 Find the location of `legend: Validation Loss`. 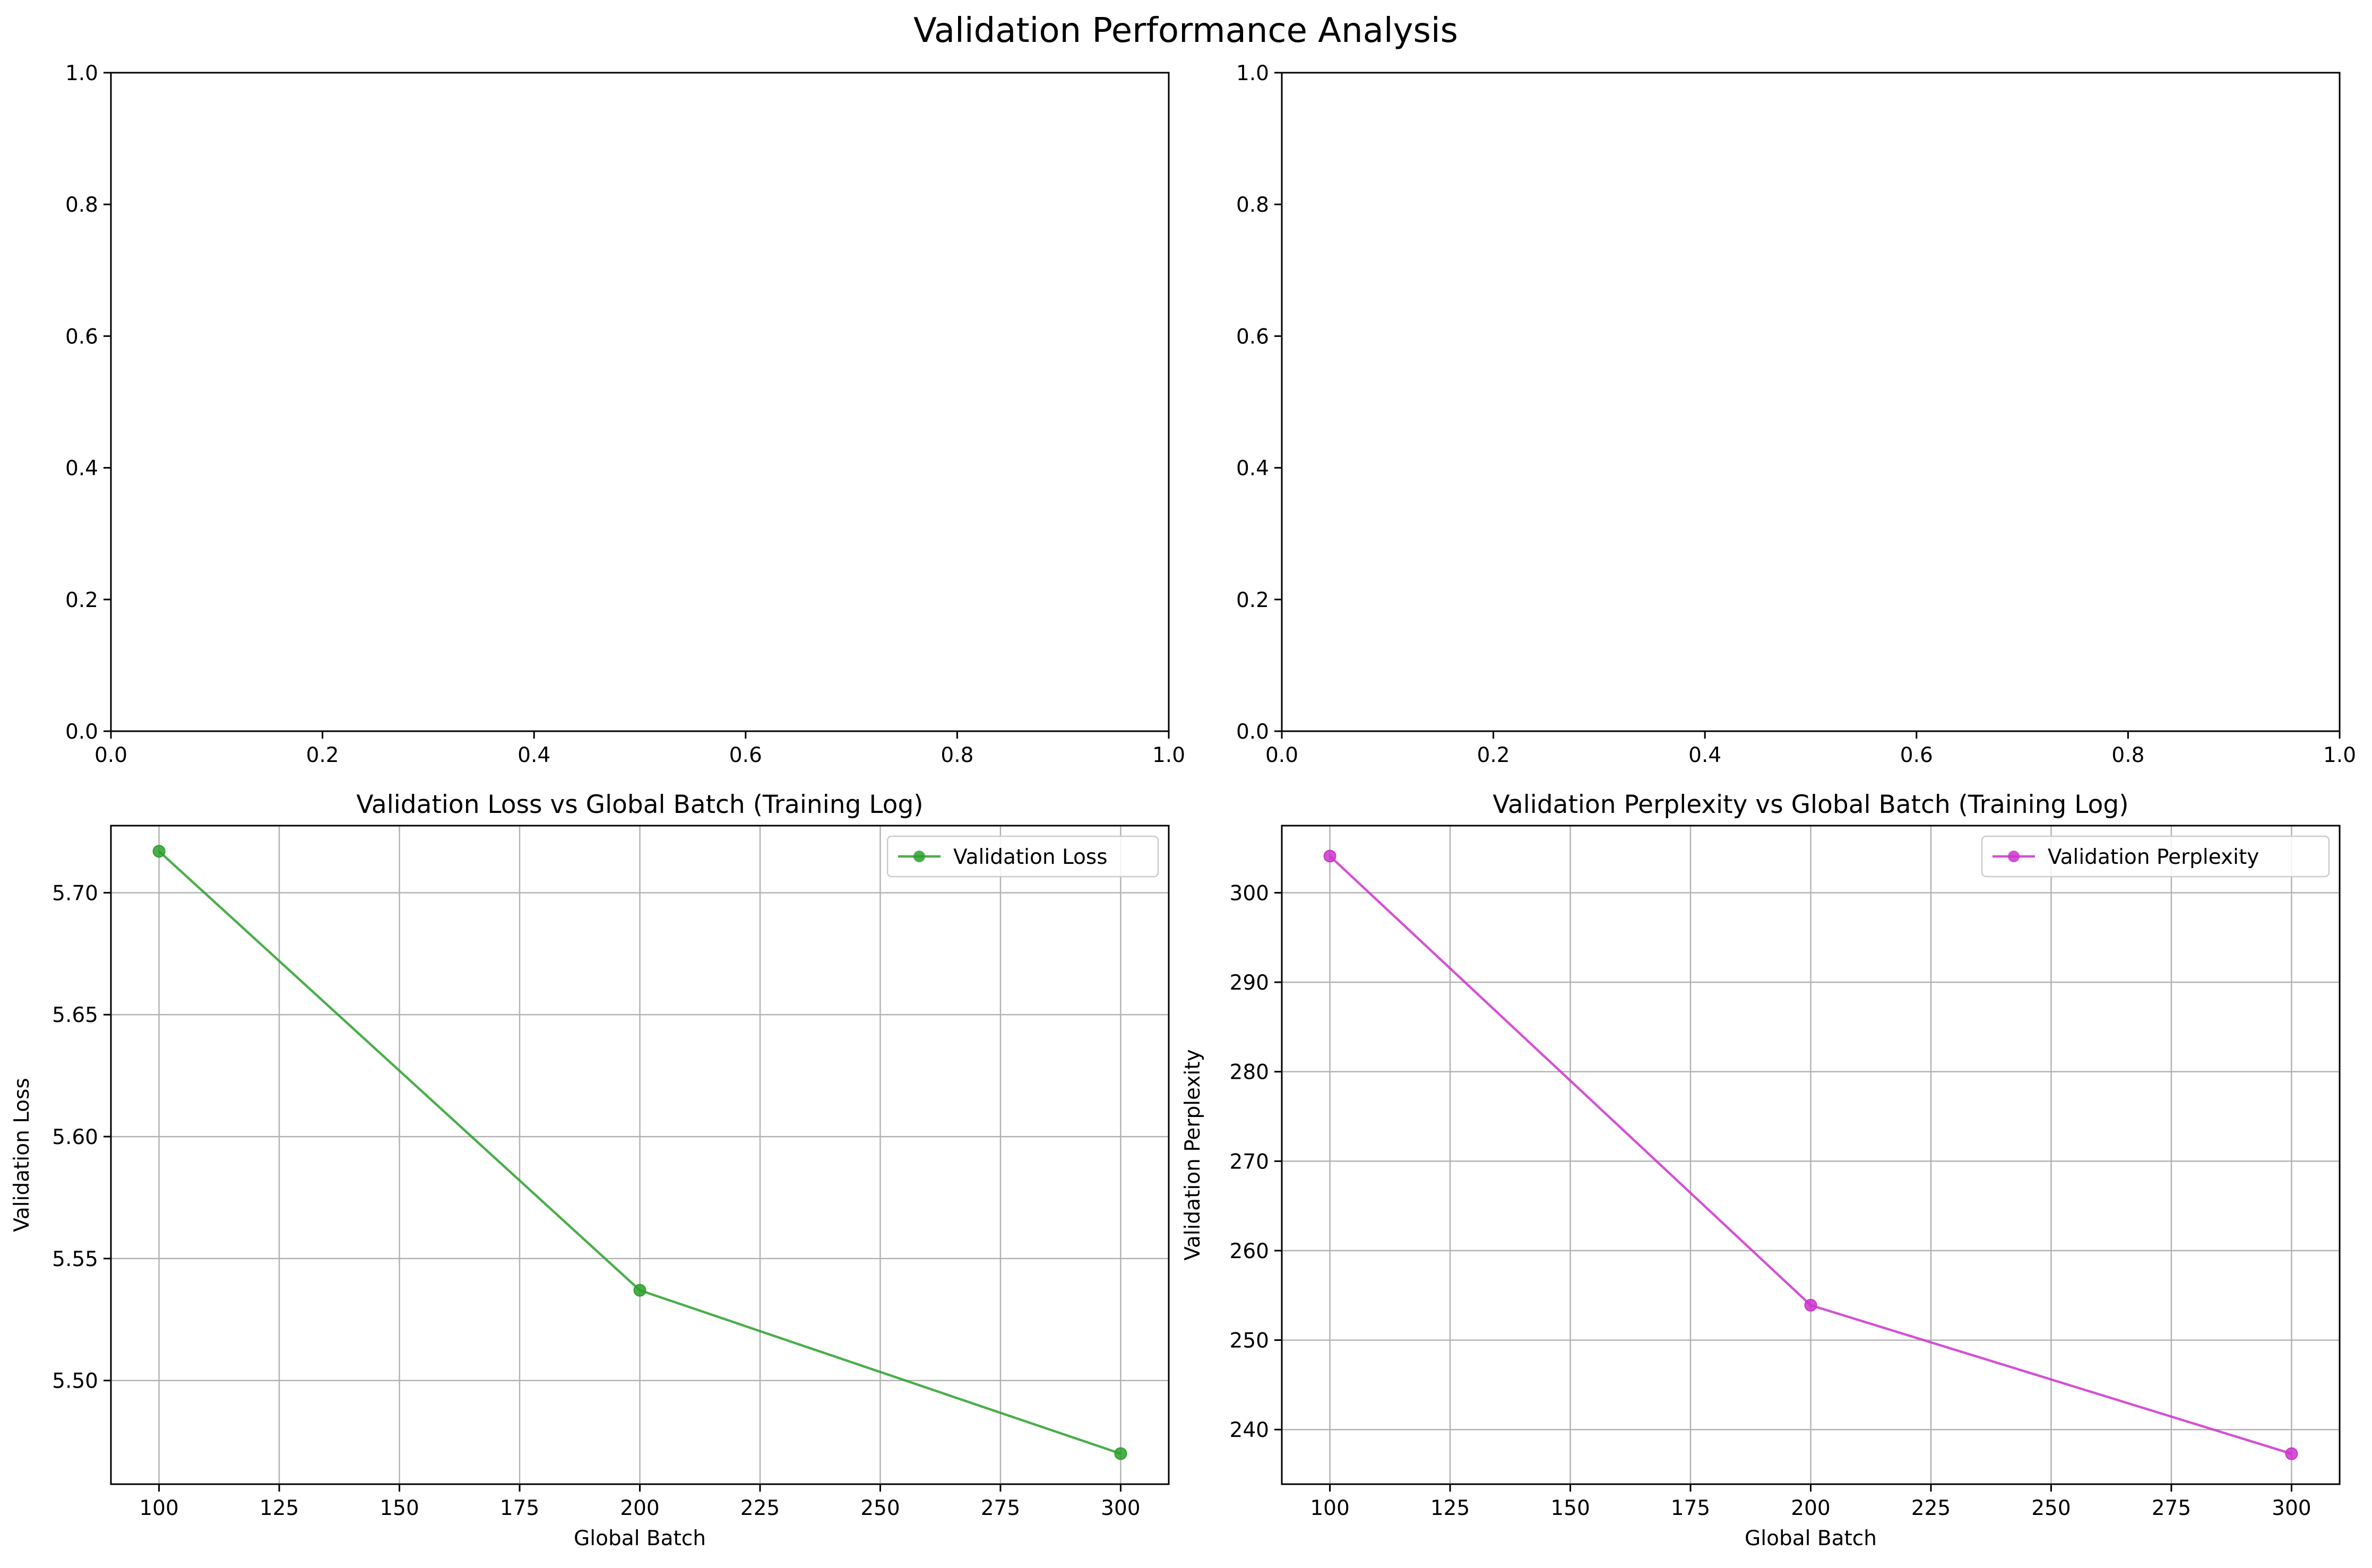

legend: Validation Loss is located at coordinates (1022, 856).